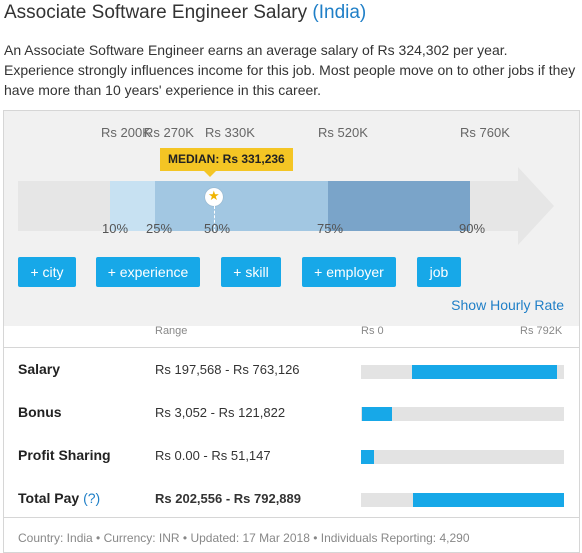  Describe the element at coordinates (47, 272) in the screenshot. I see `city-button: + city` at that location.